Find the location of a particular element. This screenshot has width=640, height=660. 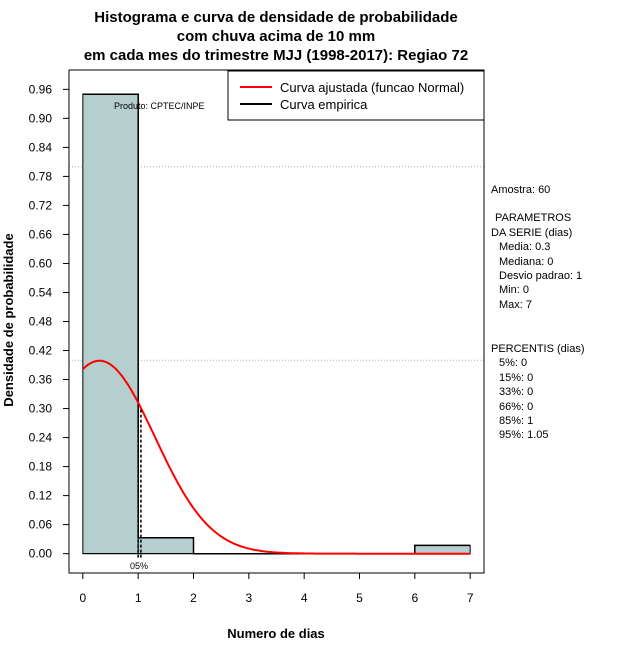

x-axis-title: Numero de dias is located at coordinates (276, 633).